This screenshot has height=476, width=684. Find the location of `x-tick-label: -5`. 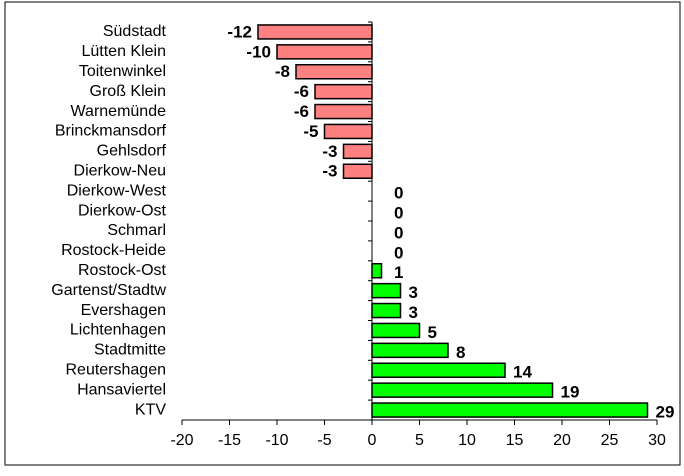

x-tick-label: -5 is located at coordinates (324, 440).